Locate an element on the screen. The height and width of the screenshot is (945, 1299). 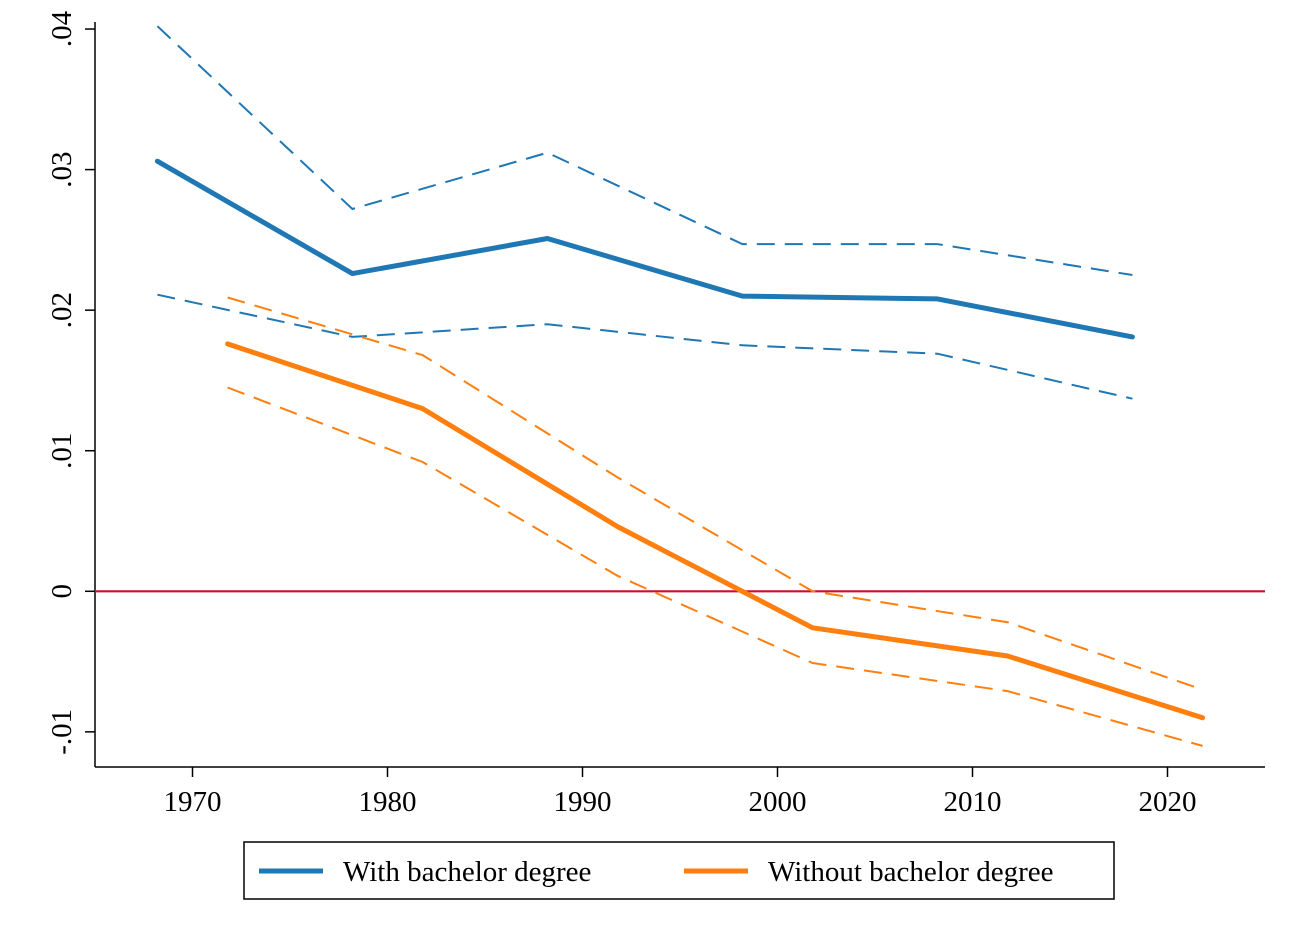
legend-label-without-bachelor: Without bachelor degree is located at coordinates (910, 872).